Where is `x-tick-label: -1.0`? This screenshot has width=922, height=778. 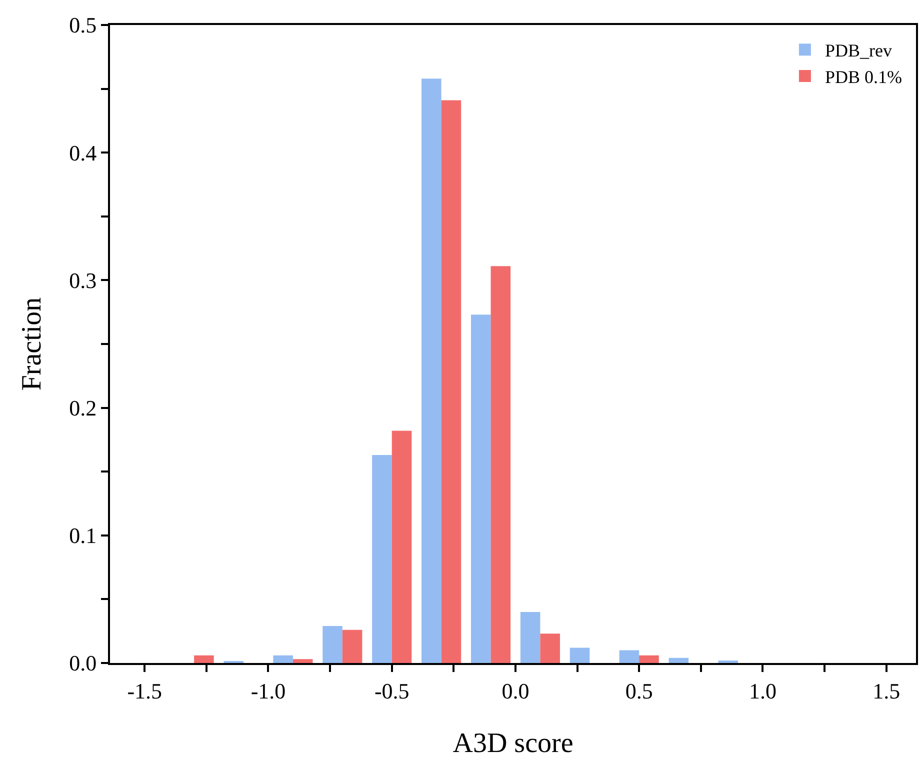
x-tick-label: -1.0 is located at coordinates (268, 691).